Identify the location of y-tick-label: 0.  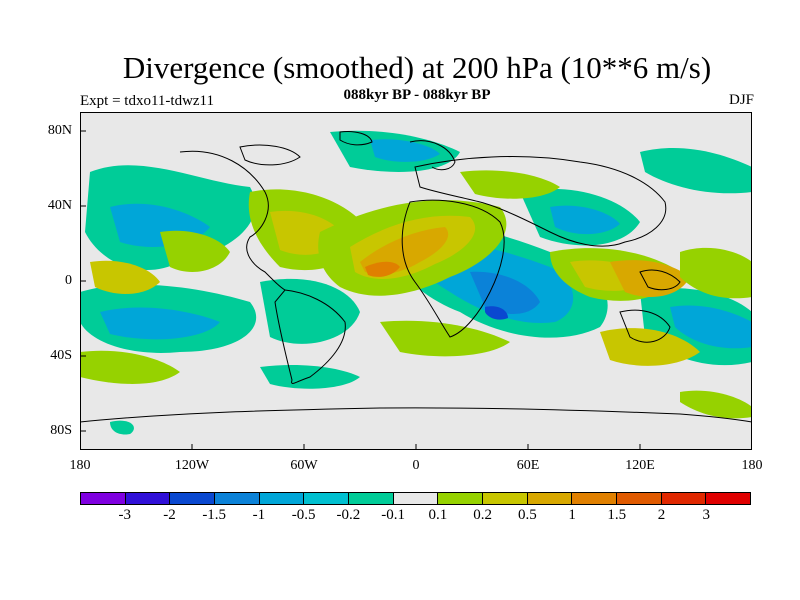
(68, 280).